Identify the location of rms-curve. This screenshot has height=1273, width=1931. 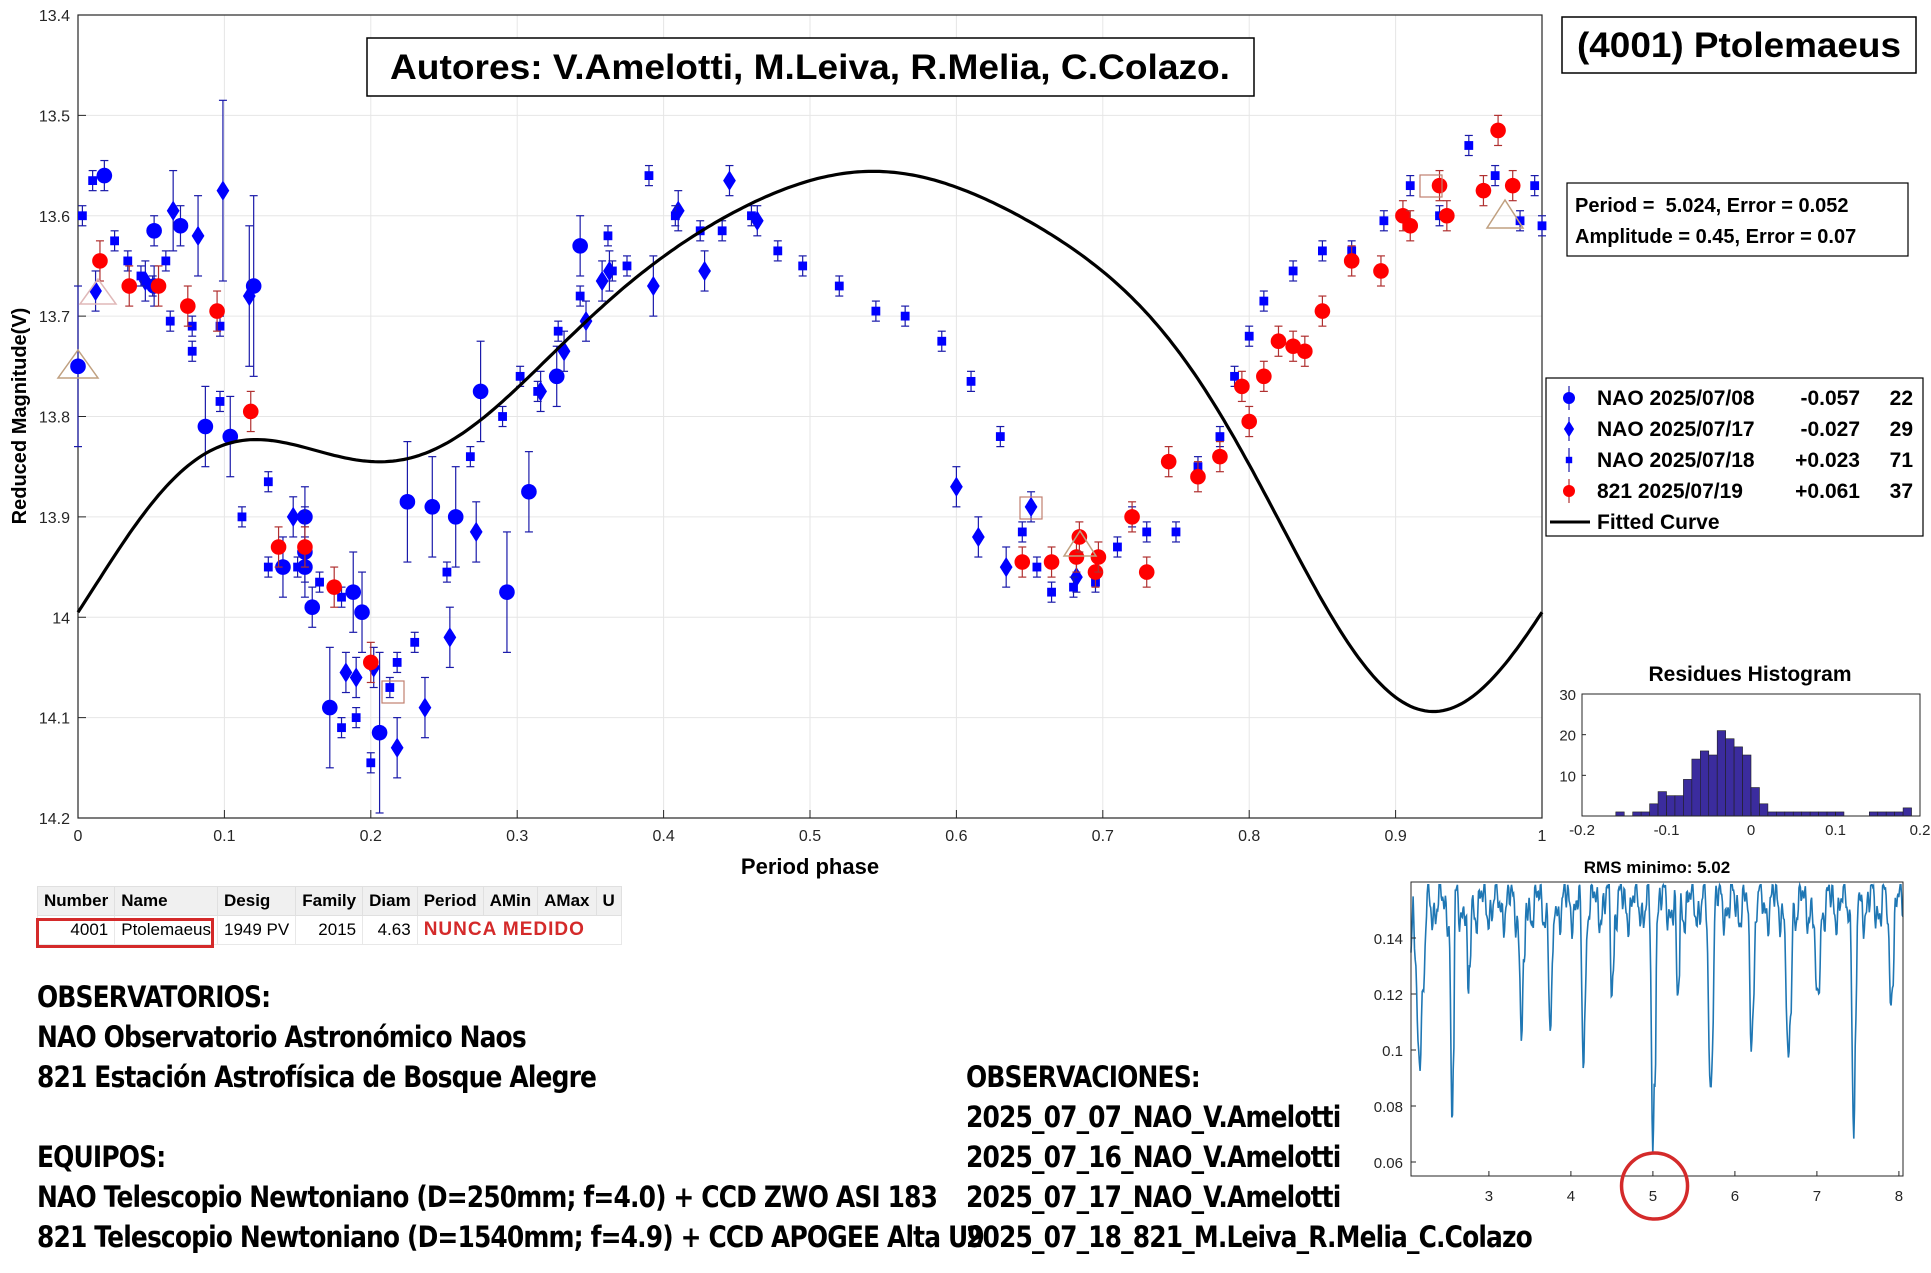
(1657, 1017).